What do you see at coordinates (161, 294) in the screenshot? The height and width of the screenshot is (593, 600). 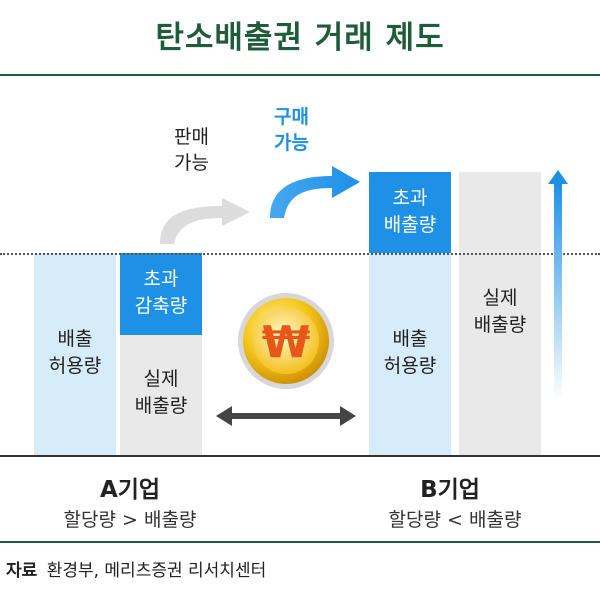 I see `a-excess-reduction-bar: 초과 감축량` at bounding box center [161, 294].